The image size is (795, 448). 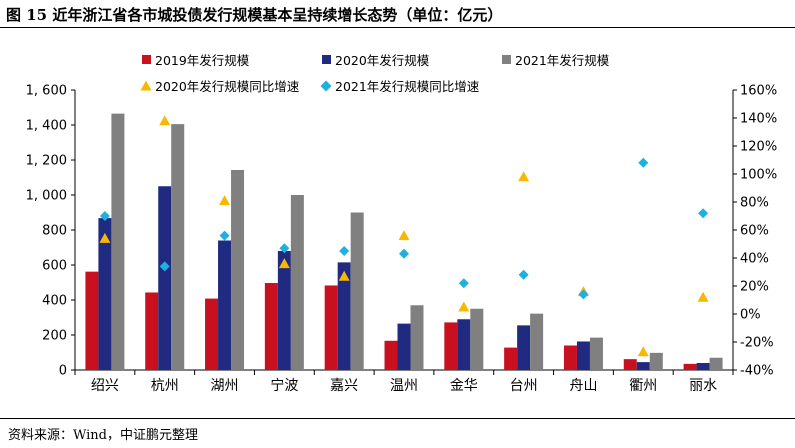 What do you see at coordinates (758, 119) in the screenshot?
I see `y2-tick-label: 140%` at bounding box center [758, 119].